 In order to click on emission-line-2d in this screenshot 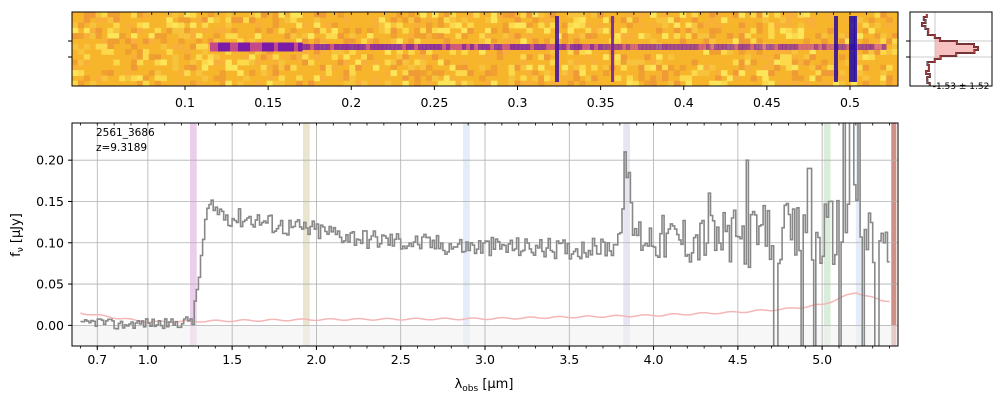, I will do `click(612, 49)`.